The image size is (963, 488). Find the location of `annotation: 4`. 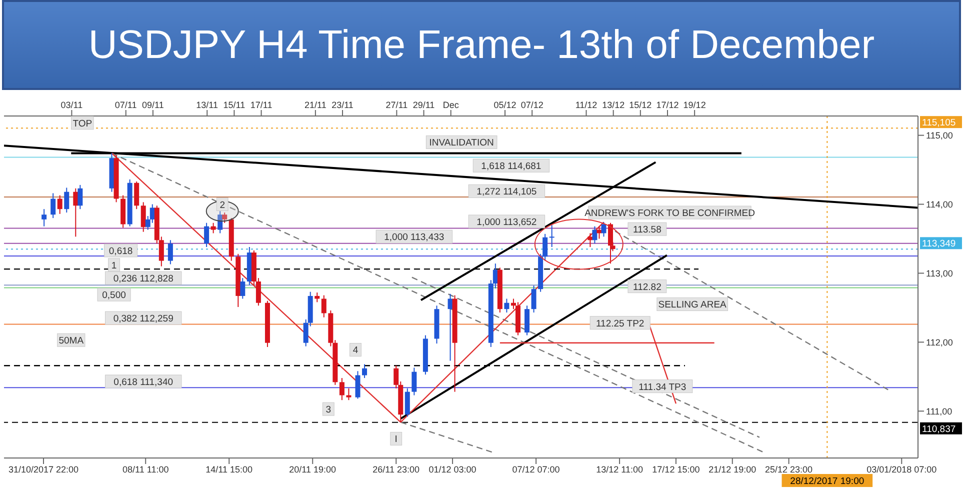

annotation: 4 is located at coordinates (355, 350).